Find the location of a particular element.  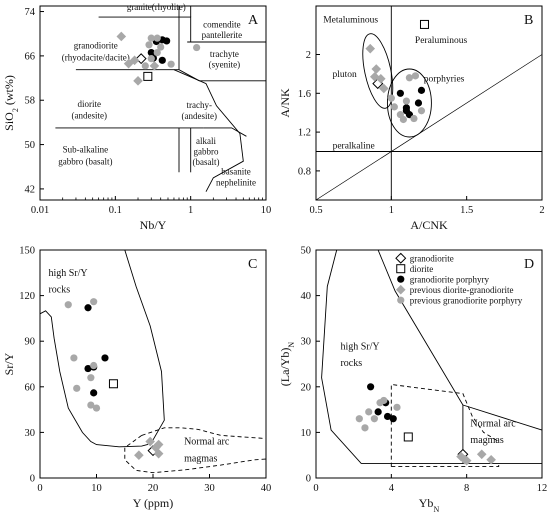

panel-letter: D is located at coordinates (529, 264).